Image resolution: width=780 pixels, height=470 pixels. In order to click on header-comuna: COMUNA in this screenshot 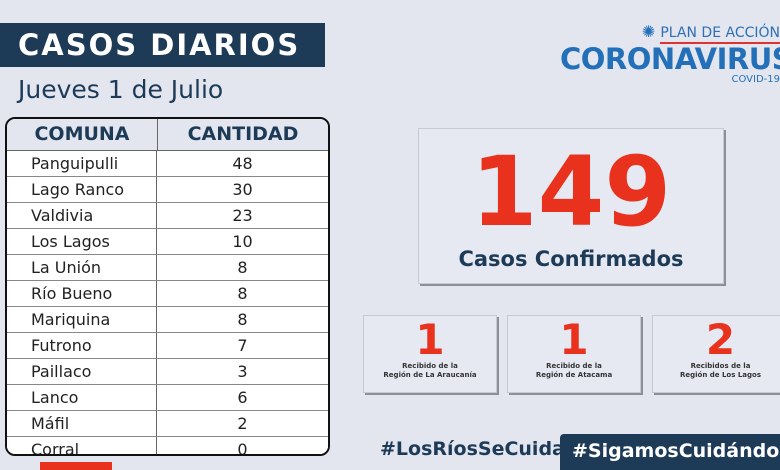, I will do `click(82, 134)`.